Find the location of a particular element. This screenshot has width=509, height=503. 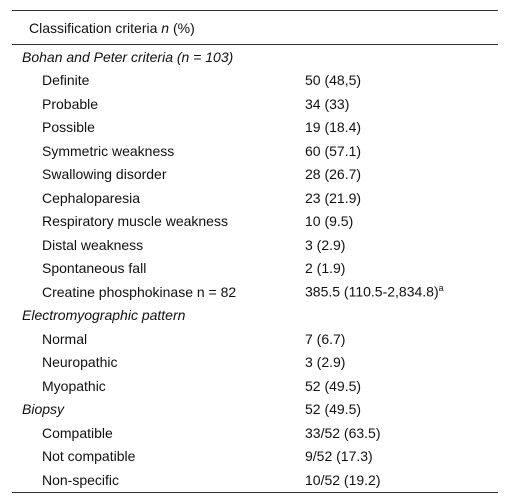

value-text: 385.5 (110.5-2,834.8) is located at coordinates (372, 292).